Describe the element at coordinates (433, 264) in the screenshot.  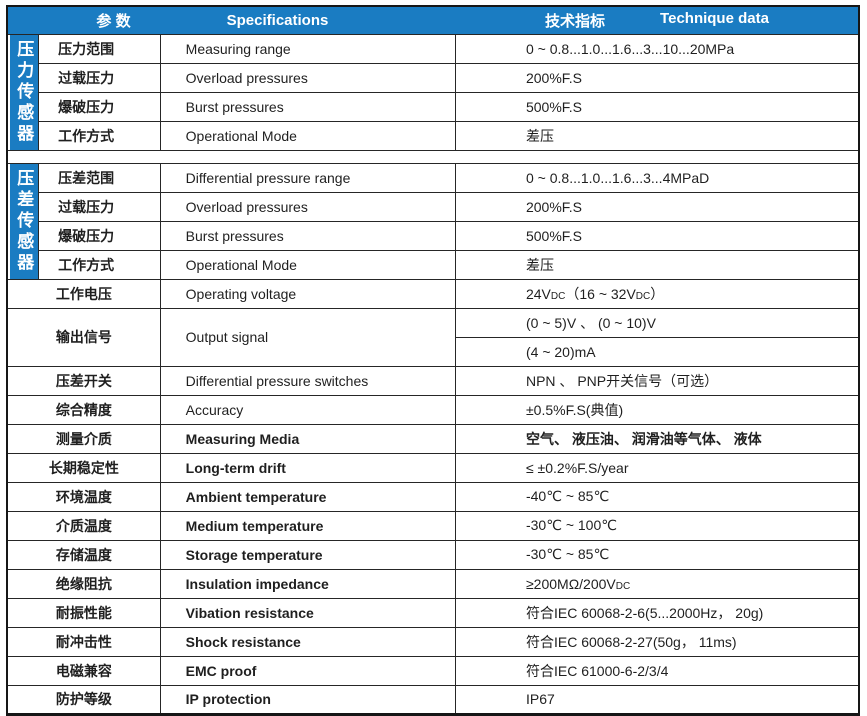
I see `table-row: 工作方式 Operational Mode 差压` at that location.